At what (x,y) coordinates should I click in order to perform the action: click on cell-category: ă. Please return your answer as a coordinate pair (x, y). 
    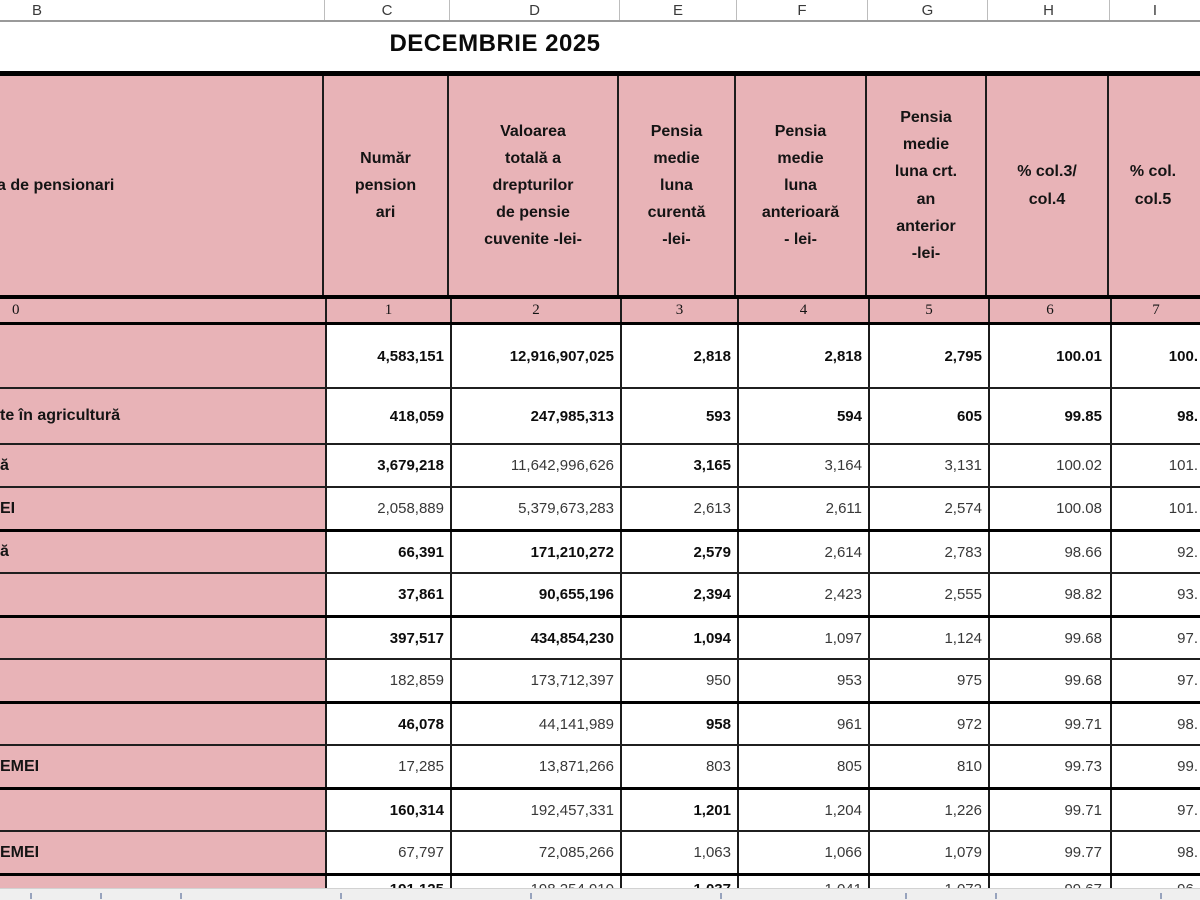
    Looking at the image, I should click on (162, 552).